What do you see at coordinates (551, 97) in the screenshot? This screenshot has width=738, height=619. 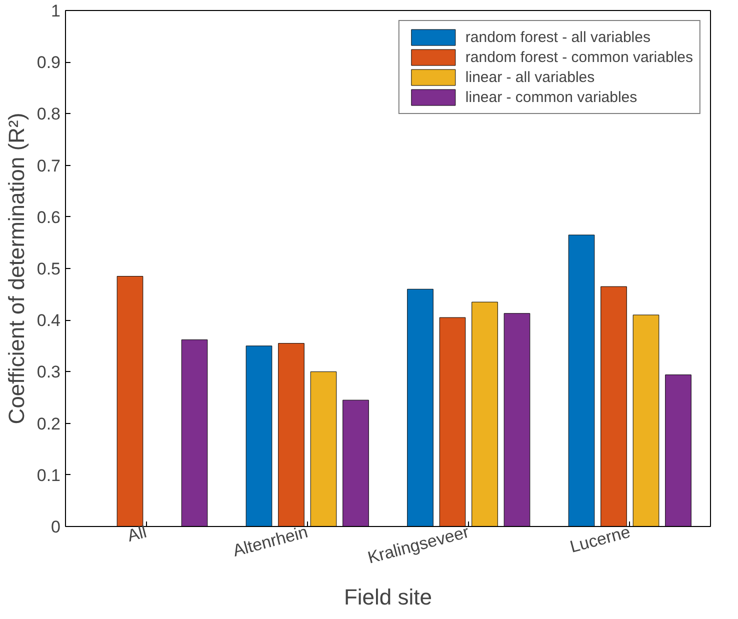 I see `legend-label: linear - common variables` at bounding box center [551, 97].